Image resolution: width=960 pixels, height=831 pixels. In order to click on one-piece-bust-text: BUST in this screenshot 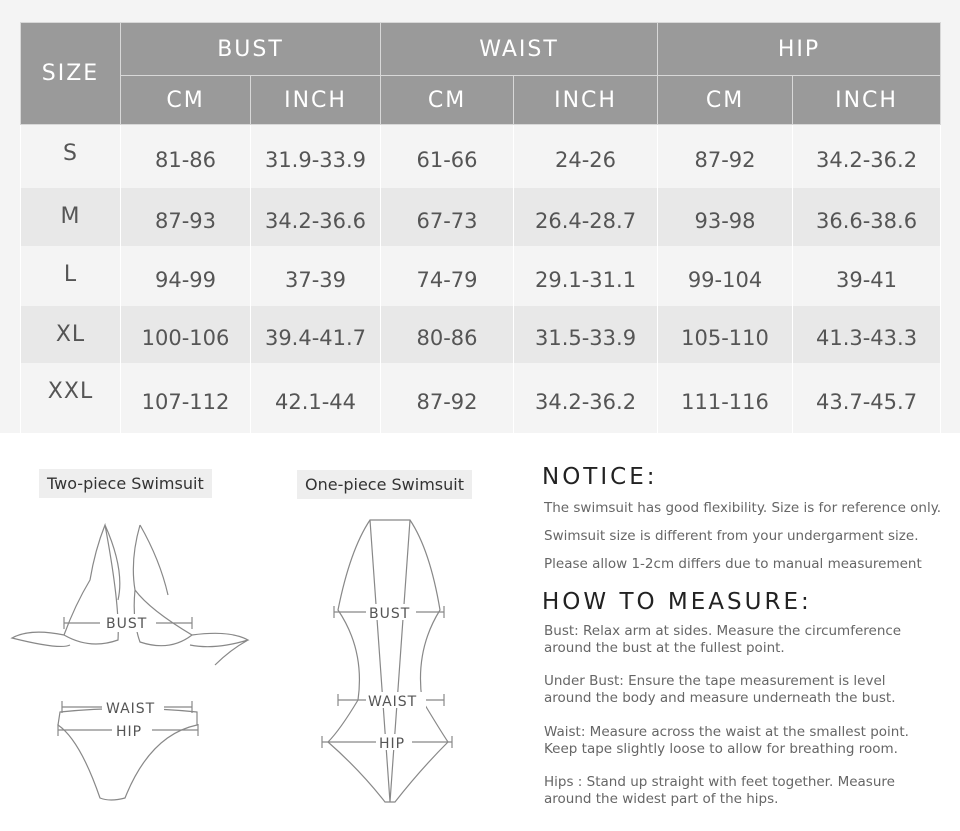, I will do `click(389, 614)`.